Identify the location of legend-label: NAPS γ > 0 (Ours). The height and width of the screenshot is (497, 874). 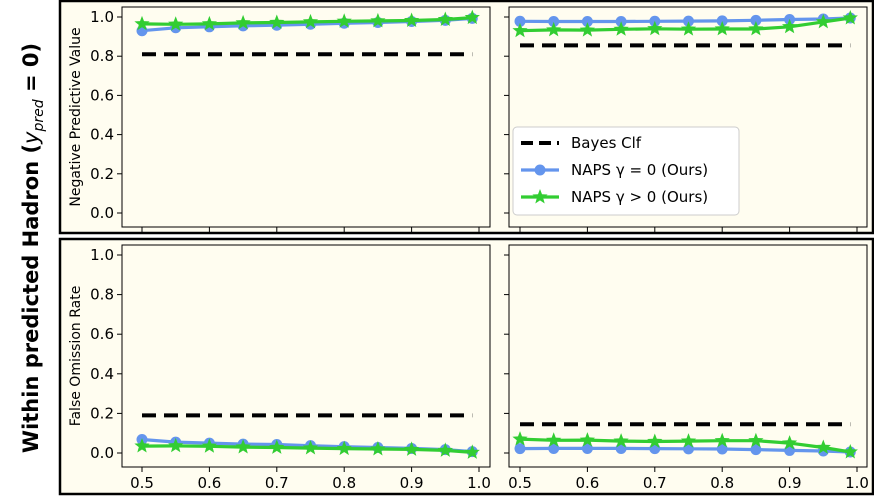
(639, 197).